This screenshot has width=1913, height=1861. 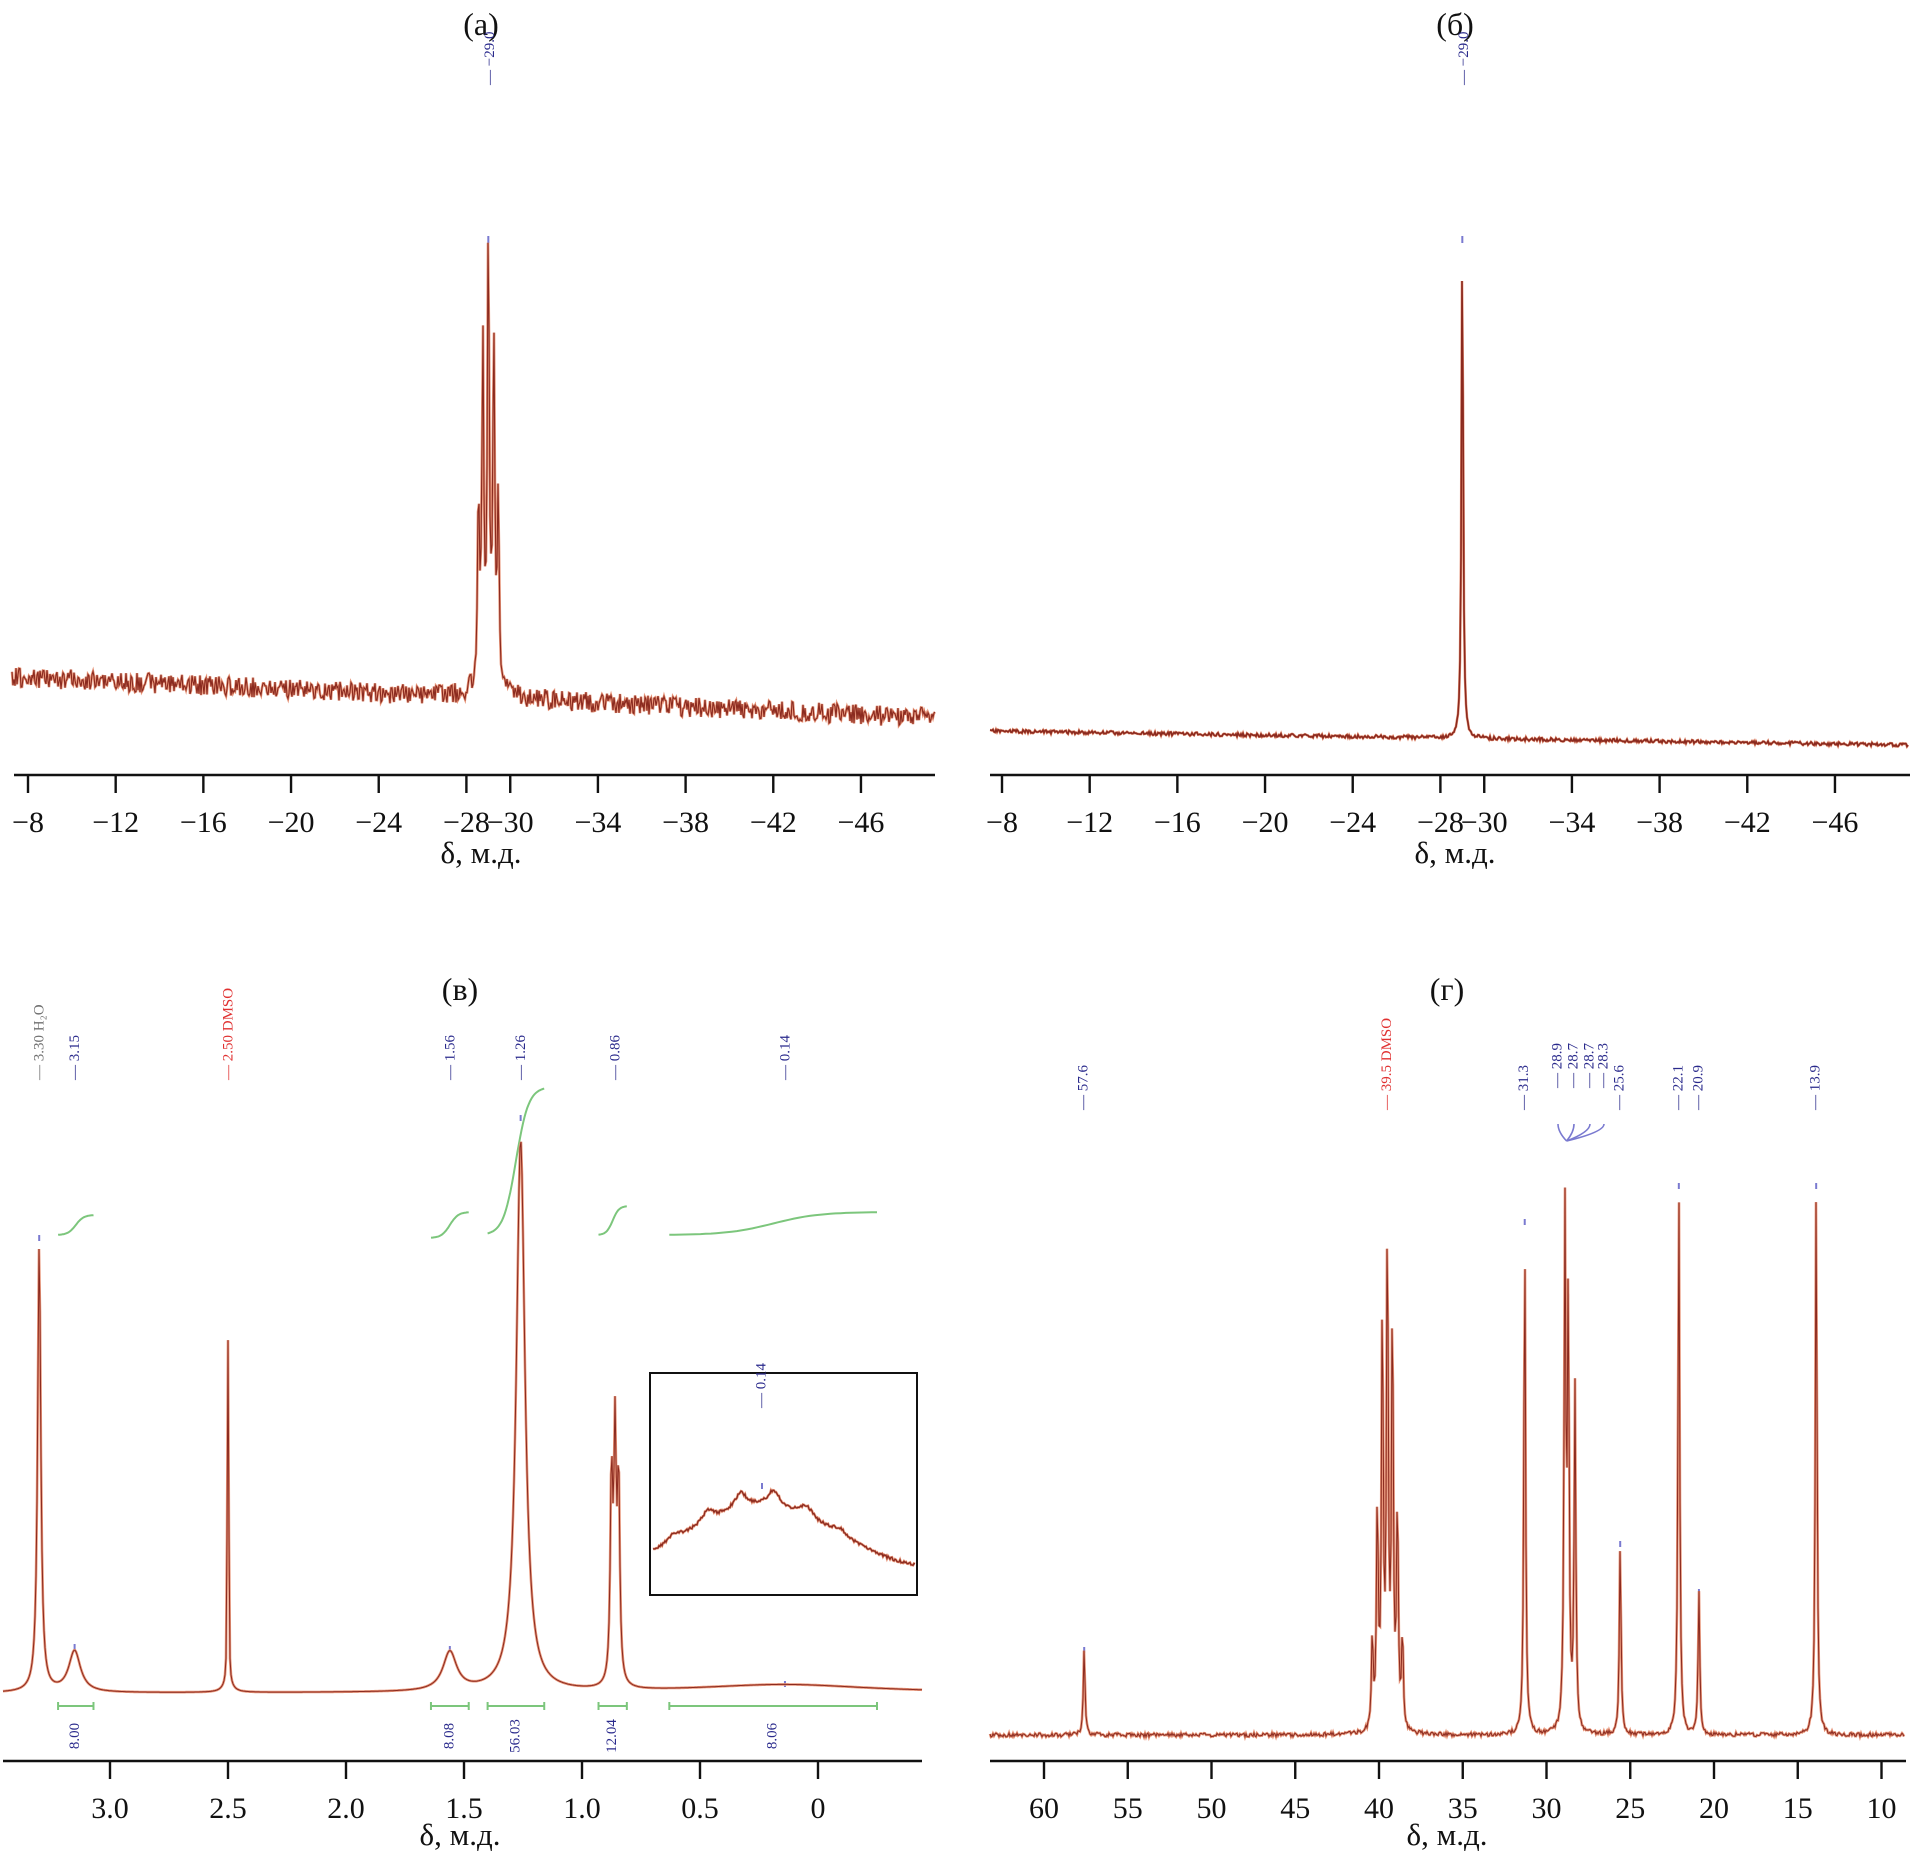 What do you see at coordinates (460, 1834) in the screenshot?
I see `panel-c-x-axis-title: δ, м.д.` at bounding box center [460, 1834].